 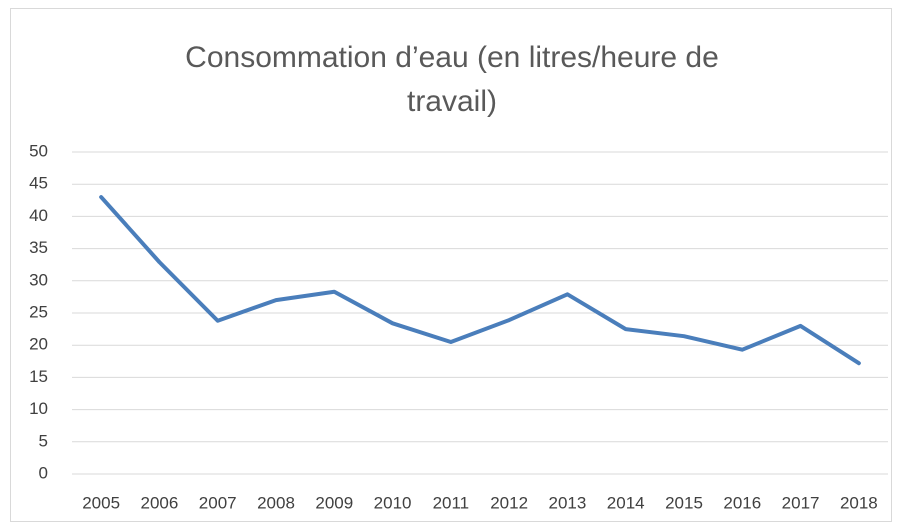 I want to click on x-tick-label: 2012, so click(x=509, y=502).